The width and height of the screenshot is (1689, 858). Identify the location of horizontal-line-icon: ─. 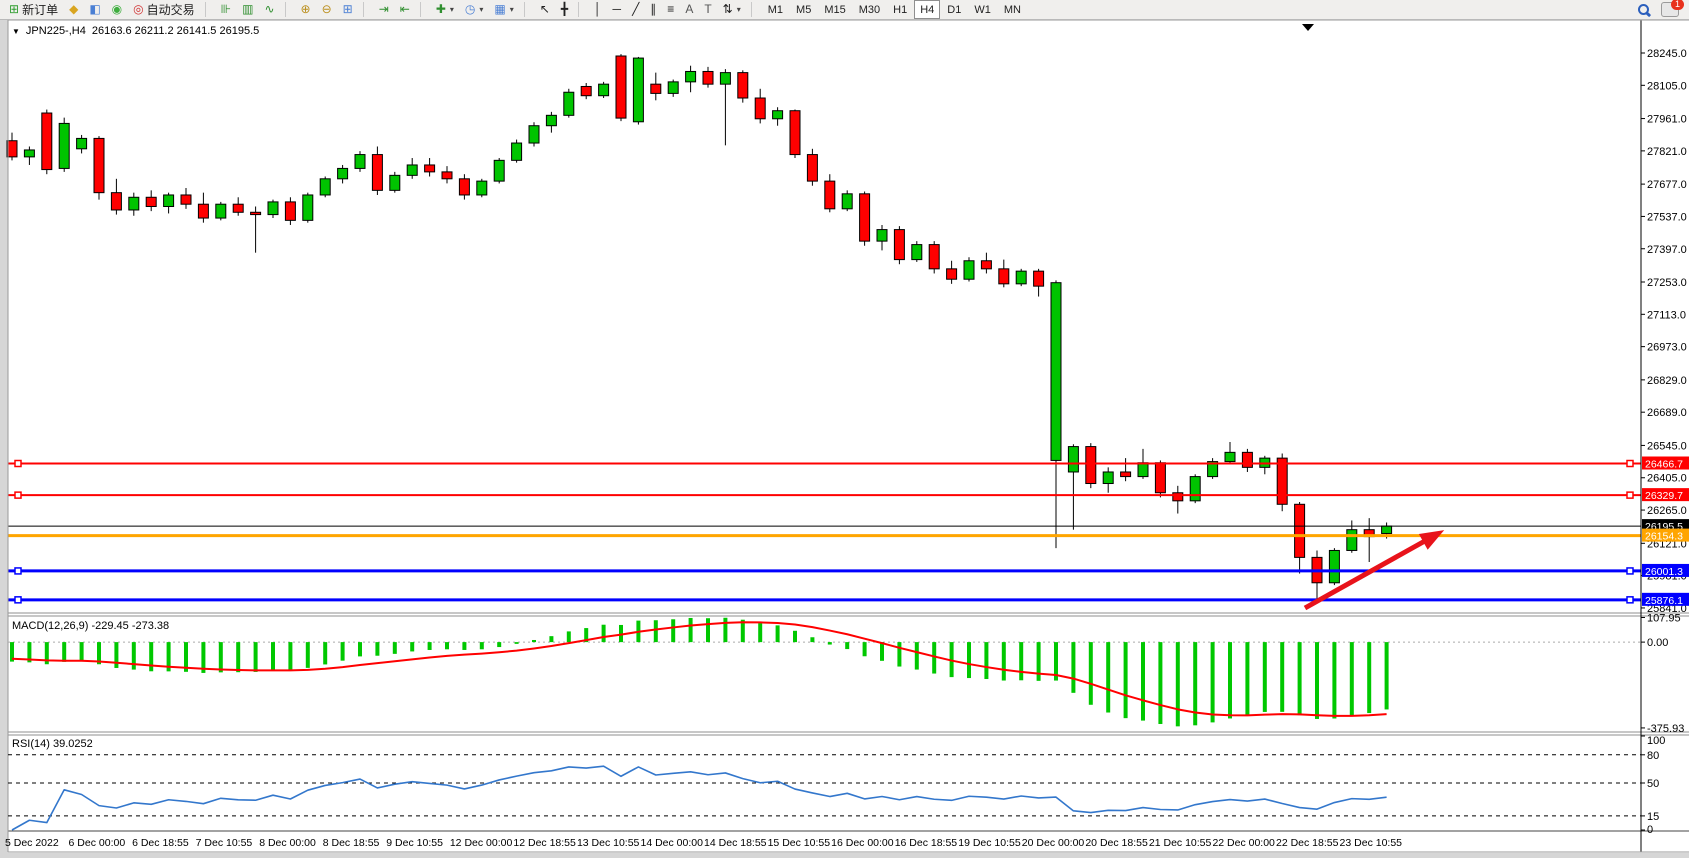
(617, 9).